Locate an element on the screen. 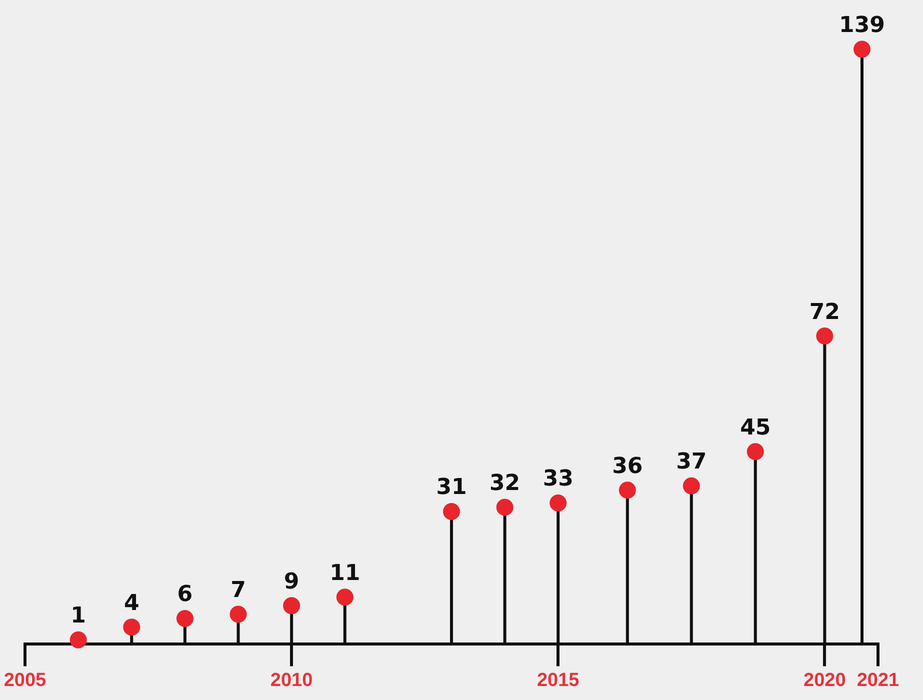 The image size is (923, 700). data-label: 11 is located at coordinates (345, 573).